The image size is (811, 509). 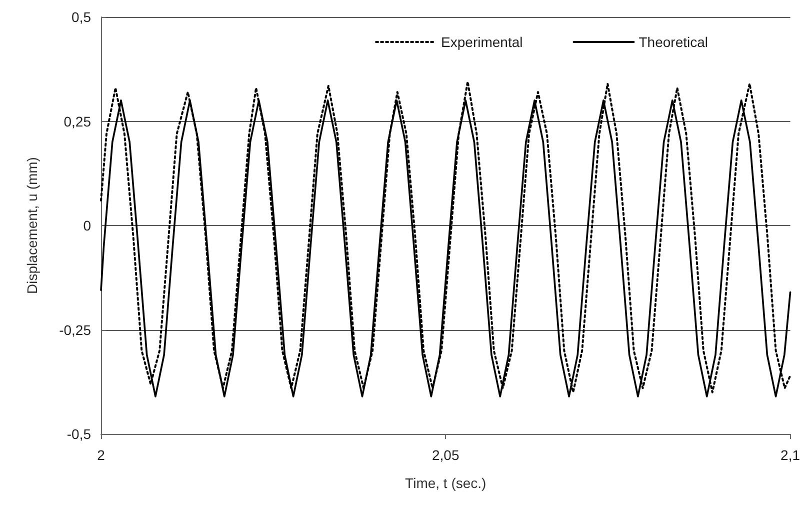 What do you see at coordinates (673, 42) in the screenshot?
I see `legend-label: Theoretical` at bounding box center [673, 42].